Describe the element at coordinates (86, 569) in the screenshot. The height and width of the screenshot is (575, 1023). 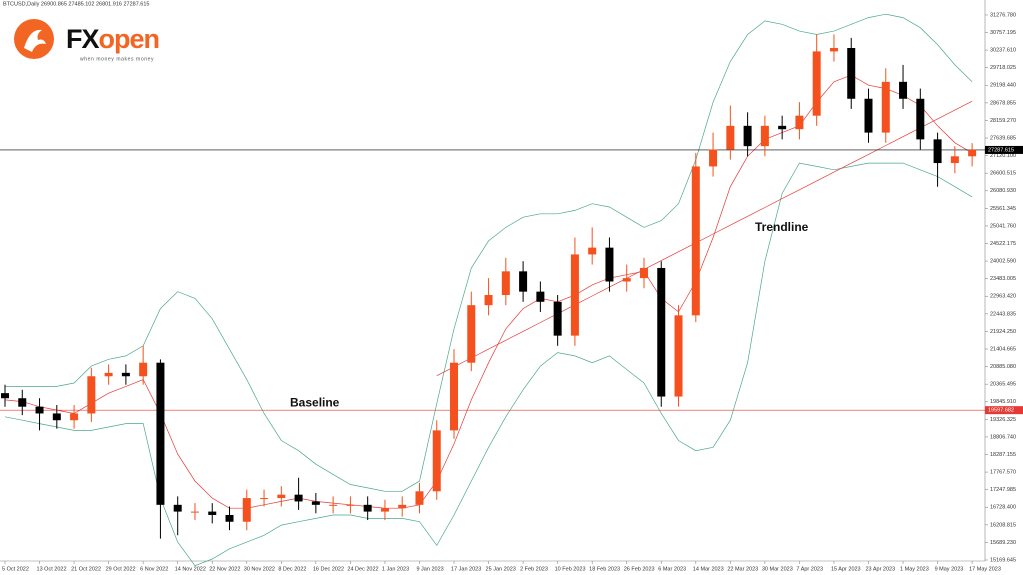
I see `x-tick-label: 21 Oct 2022` at that location.